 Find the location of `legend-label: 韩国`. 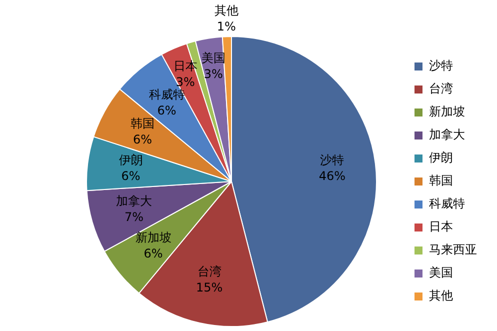

legend-label: 韩国 is located at coordinates (441, 181).